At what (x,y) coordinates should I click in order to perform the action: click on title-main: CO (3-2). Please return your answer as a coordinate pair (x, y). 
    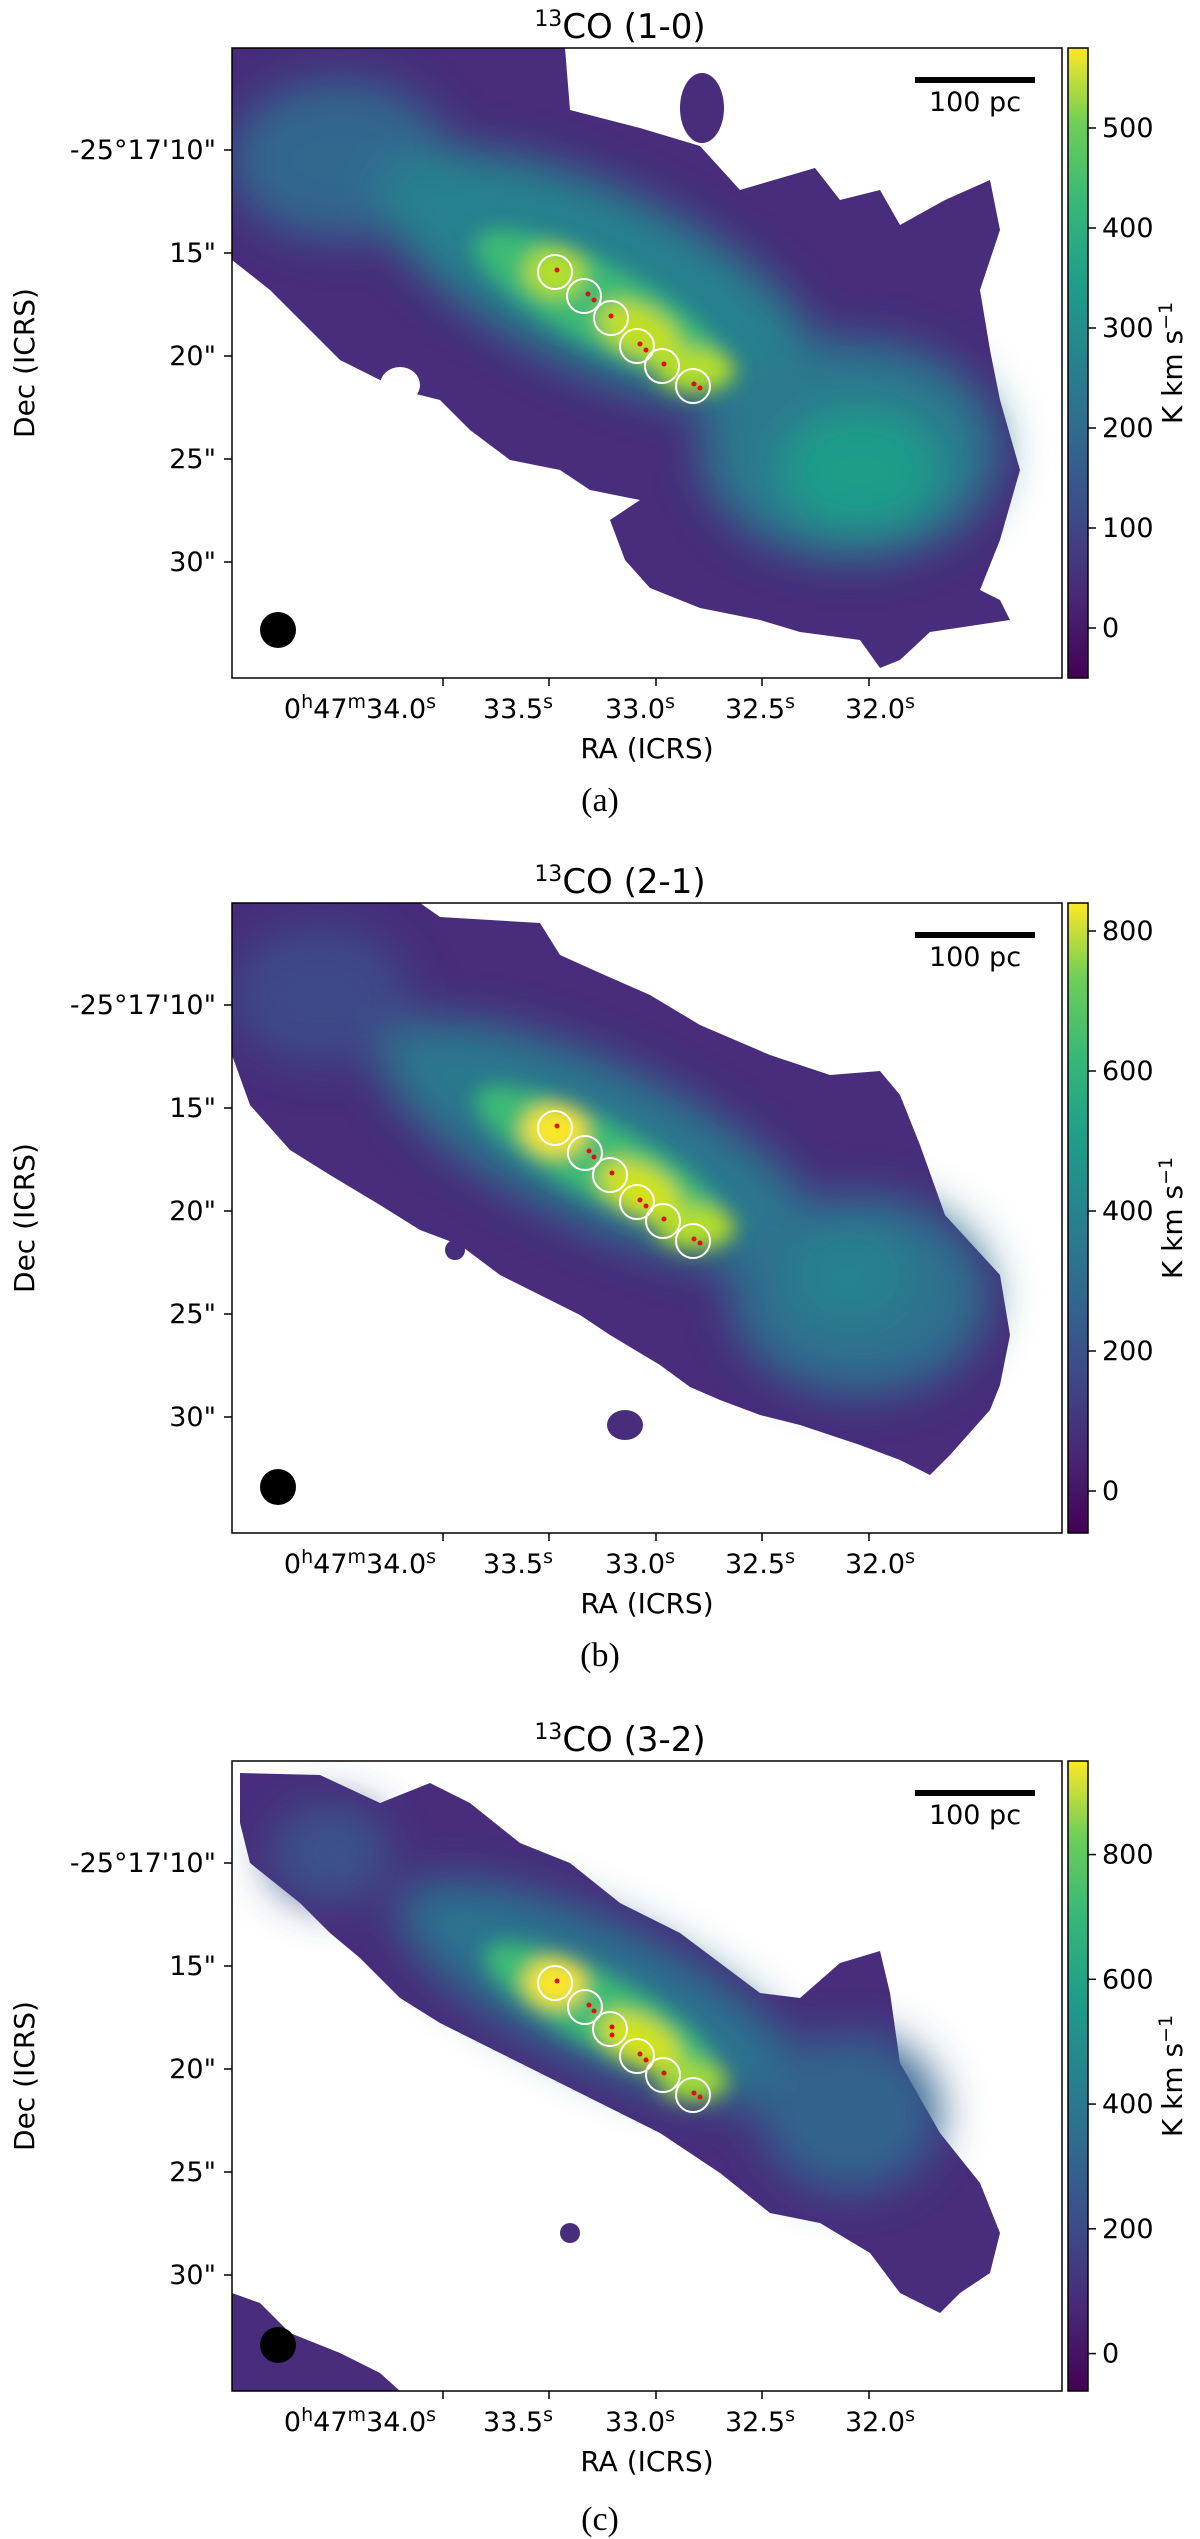
    Looking at the image, I should click on (633, 1740).